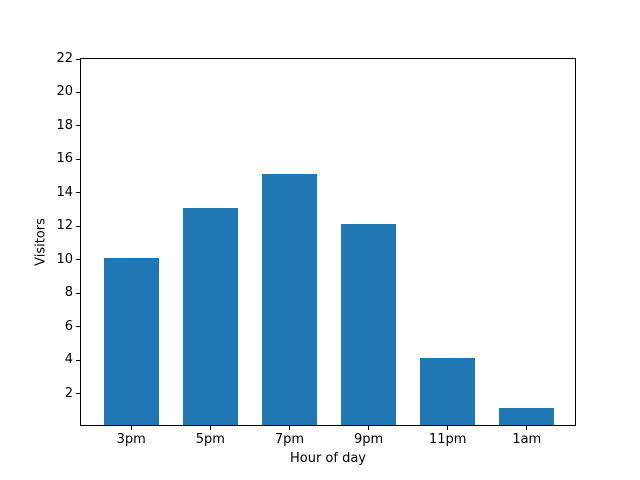 The width and height of the screenshot is (640, 480). Describe the element at coordinates (447, 391) in the screenshot. I see `bar-11pm` at that location.